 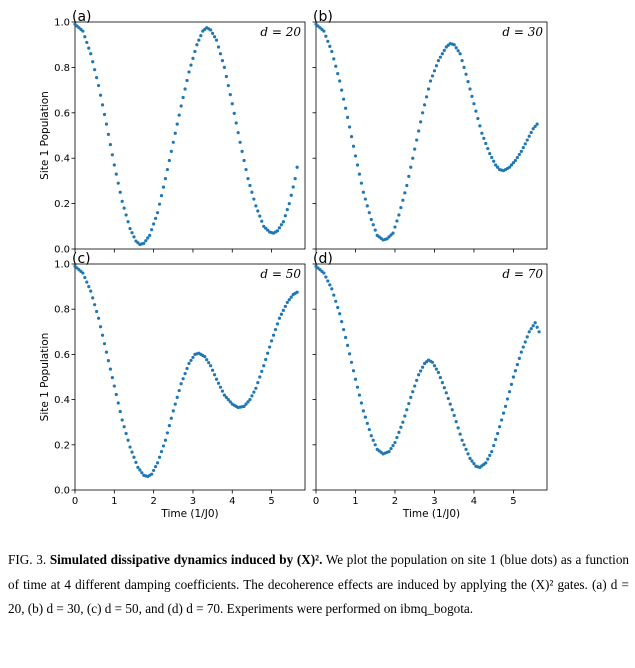 I want to click on panel-letter: (a), so click(x=82, y=17).